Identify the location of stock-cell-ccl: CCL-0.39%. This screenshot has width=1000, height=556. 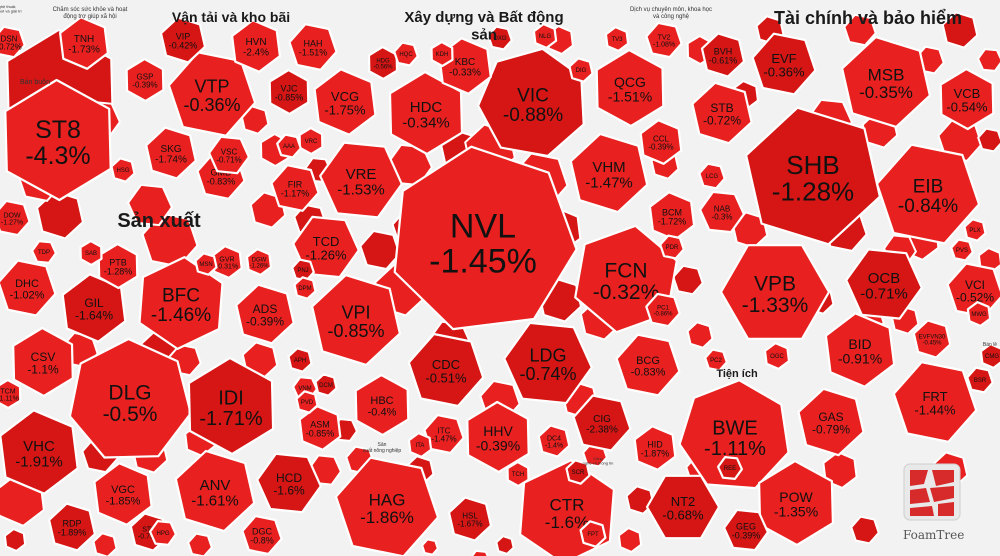
(661, 142).